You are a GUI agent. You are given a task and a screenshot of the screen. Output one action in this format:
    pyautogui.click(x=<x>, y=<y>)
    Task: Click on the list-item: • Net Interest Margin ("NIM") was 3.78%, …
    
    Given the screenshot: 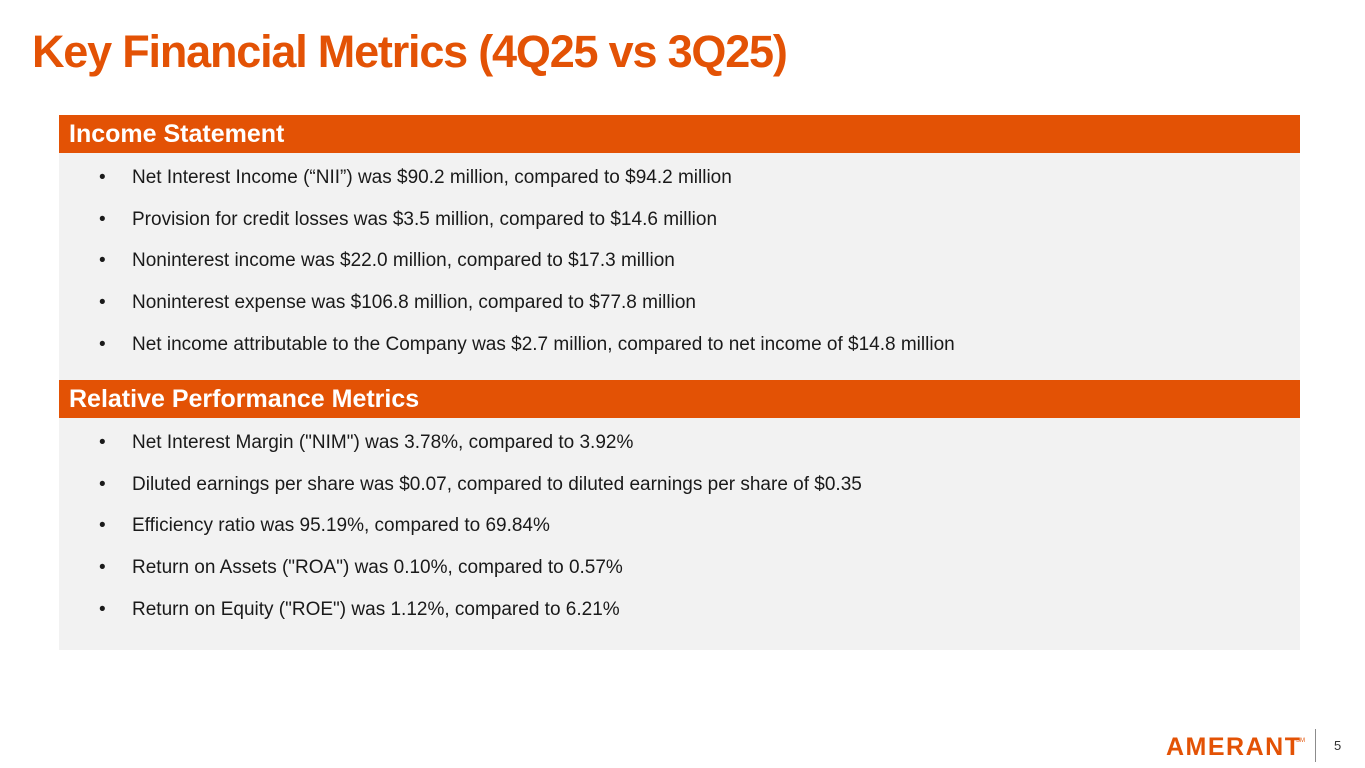 What is the action you would take?
    pyautogui.click(x=460, y=451)
    